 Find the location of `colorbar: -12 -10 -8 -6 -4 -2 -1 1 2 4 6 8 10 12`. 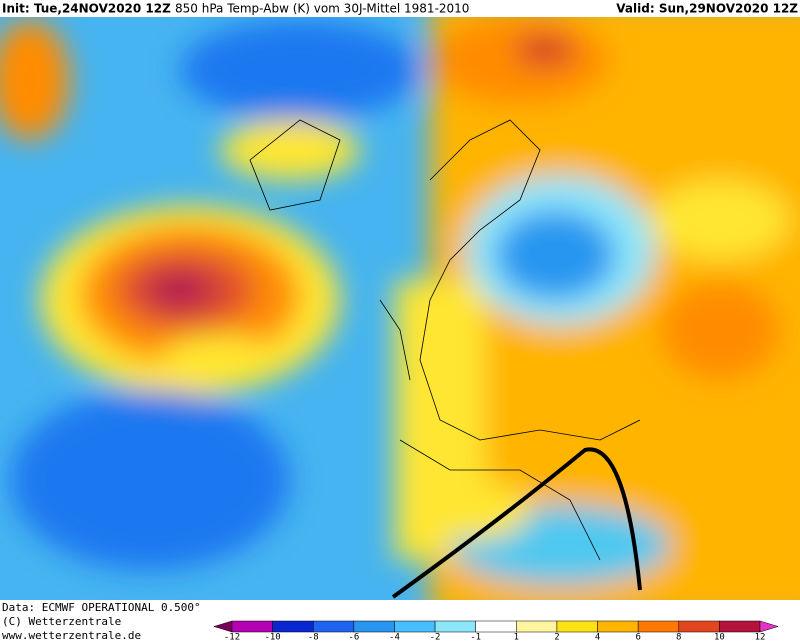

colorbar: -12 -10 -8 -6 -4 -2 -1 1 2 4 6 8 10 12 is located at coordinates (496, 631).